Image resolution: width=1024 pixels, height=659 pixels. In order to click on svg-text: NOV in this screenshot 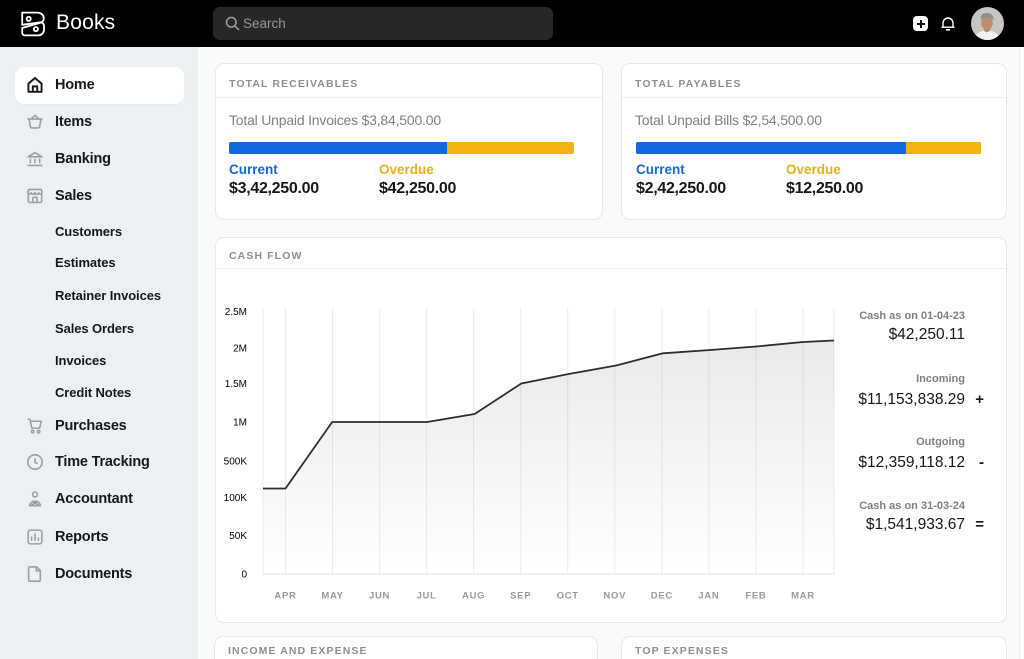, I will do `click(614, 596)`.